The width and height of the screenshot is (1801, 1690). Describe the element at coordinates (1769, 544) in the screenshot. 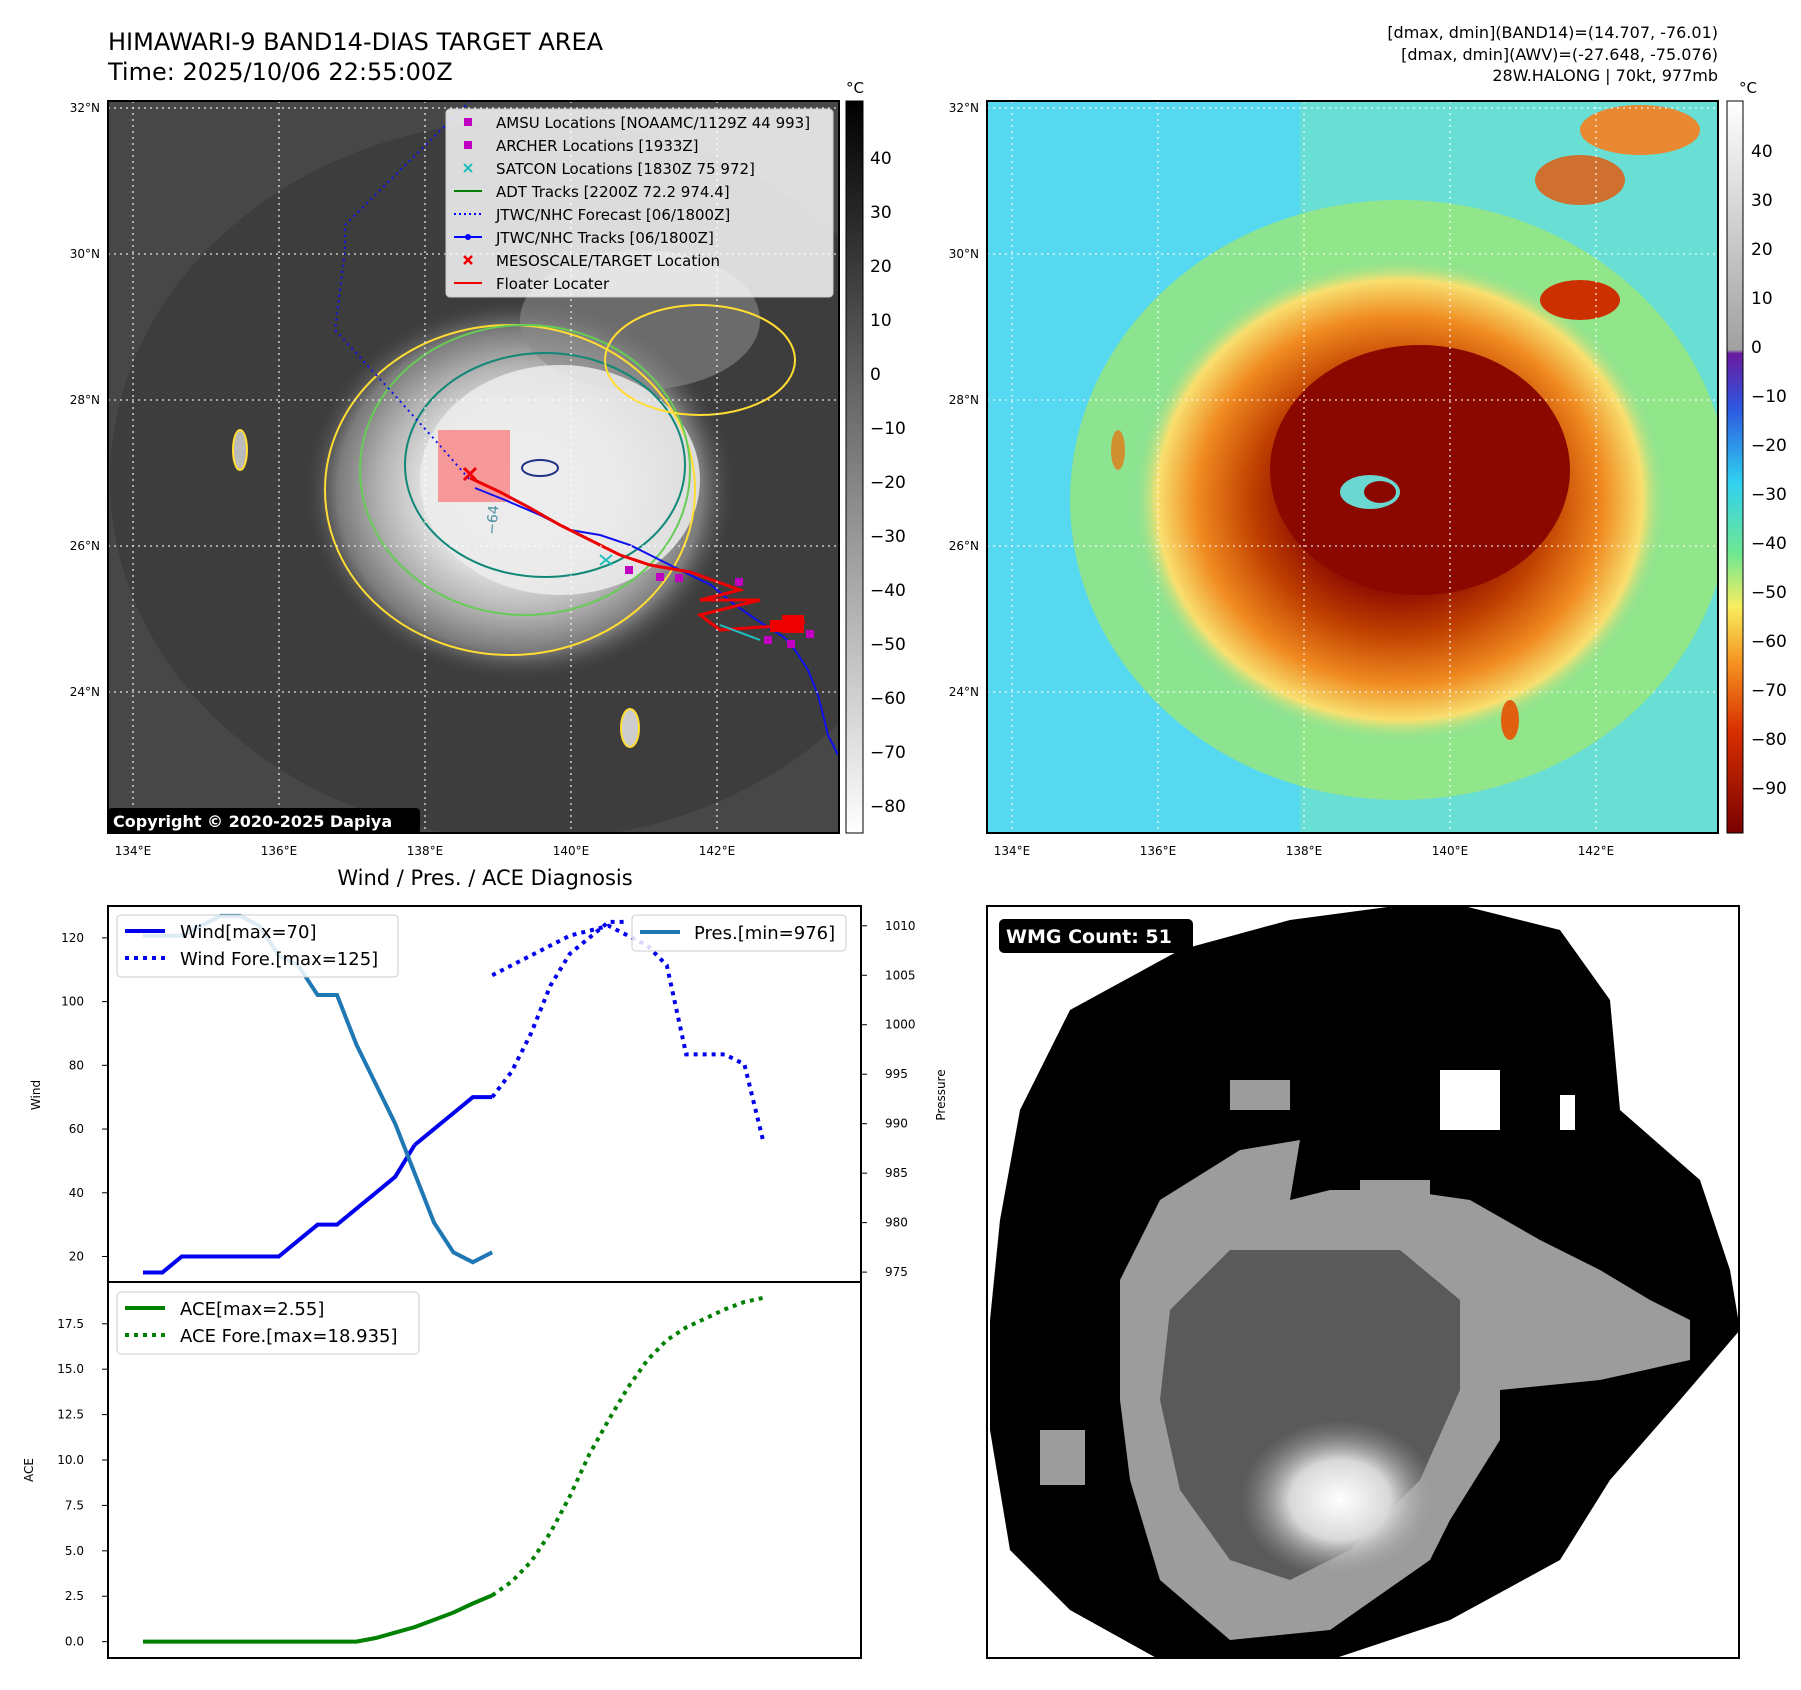

I see `awv-cb-tick: −40` at that location.